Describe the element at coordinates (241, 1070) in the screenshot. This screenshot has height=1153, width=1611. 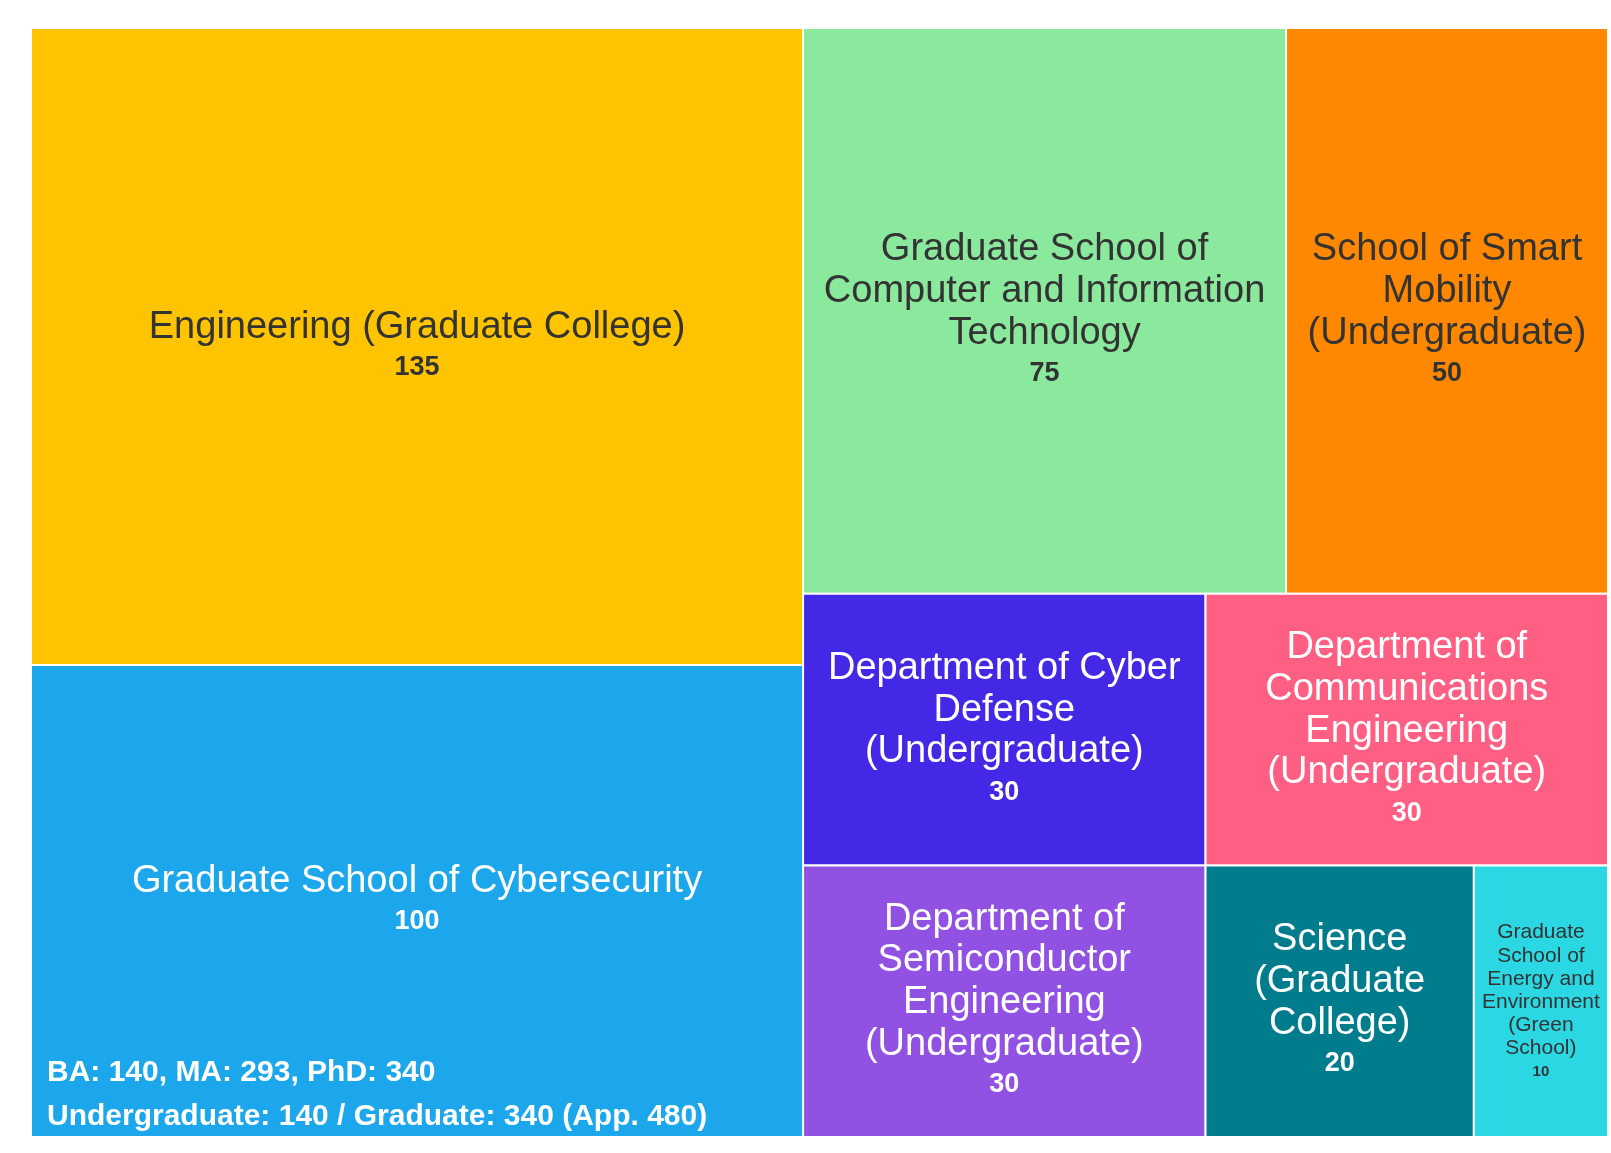
I see `text: BA: 140, MA: 293, PhD: 340` at that location.